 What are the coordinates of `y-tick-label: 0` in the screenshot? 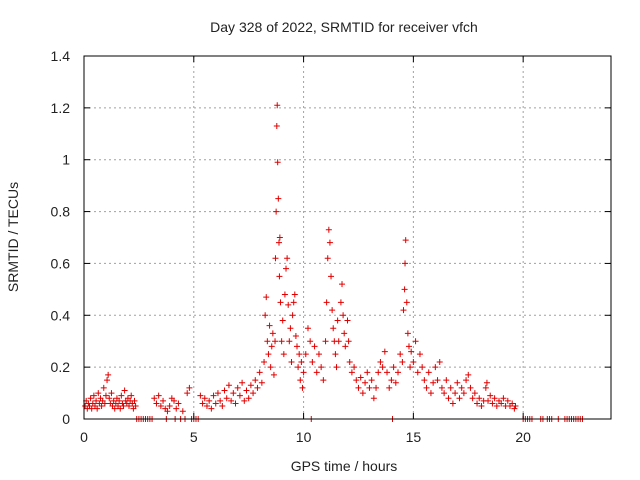 It's located at (66, 419).